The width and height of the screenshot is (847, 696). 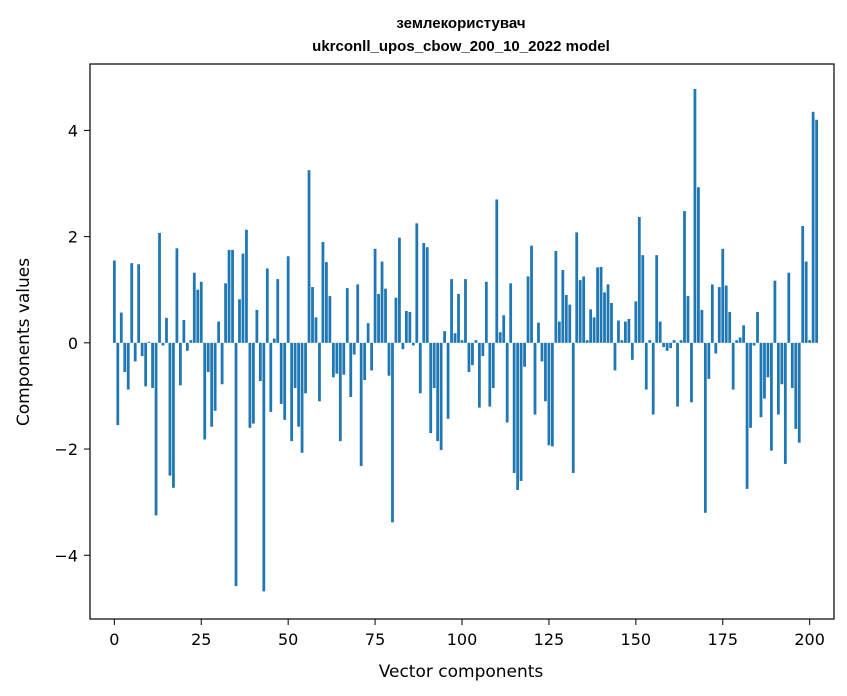 I want to click on x-axis-label: Vector components, so click(x=461, y=672).